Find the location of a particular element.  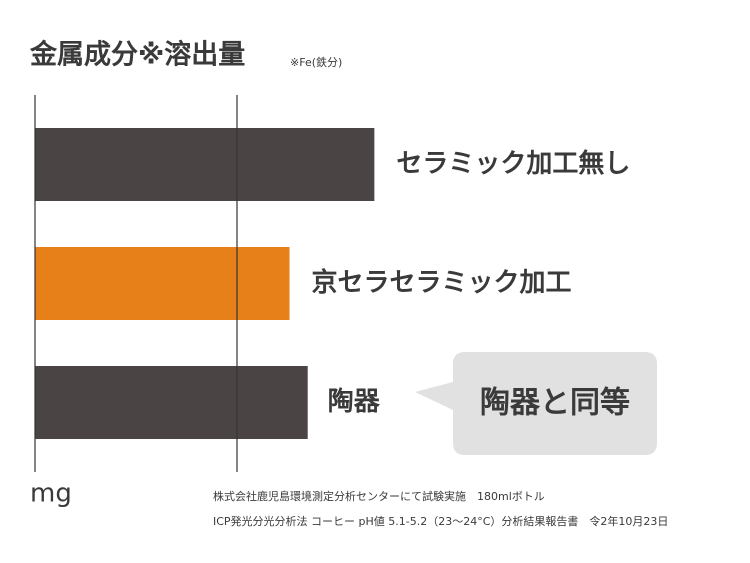

callout-text: 陶器と同等 is located at coordinates (555, 403).